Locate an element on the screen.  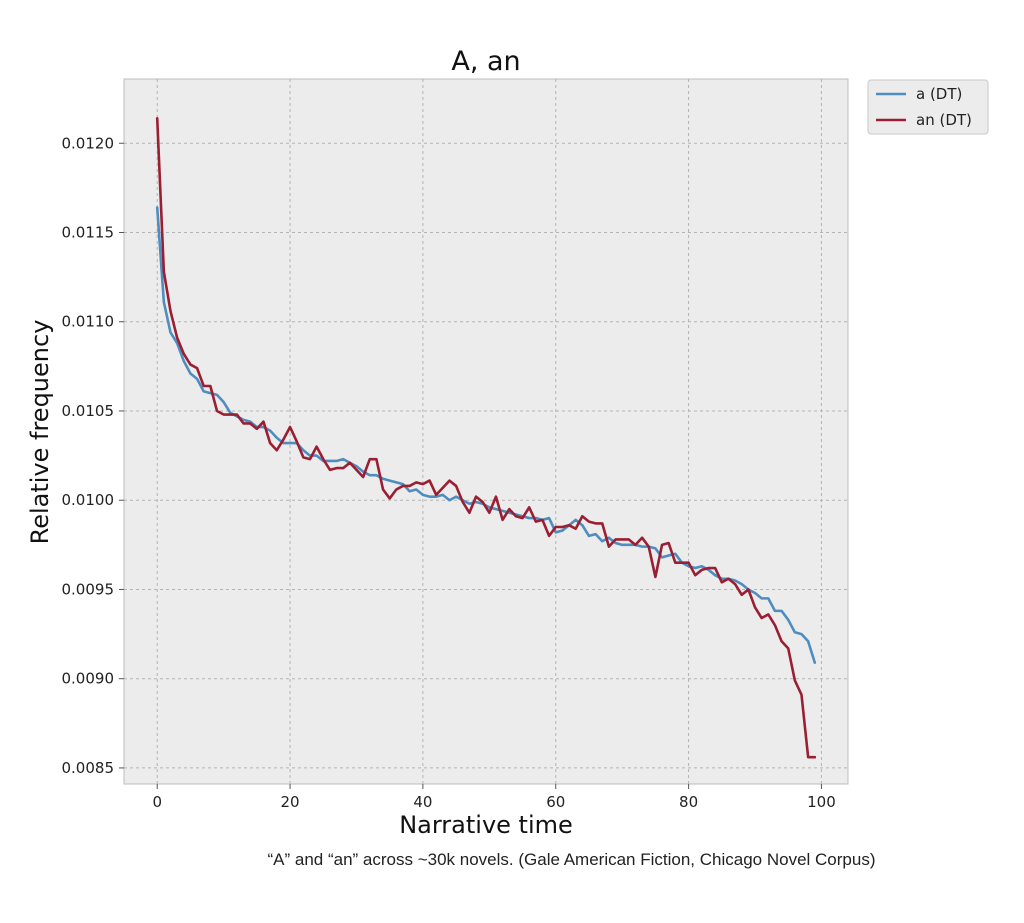
x-tick-label: 80 is located at coordinates (688, 802).